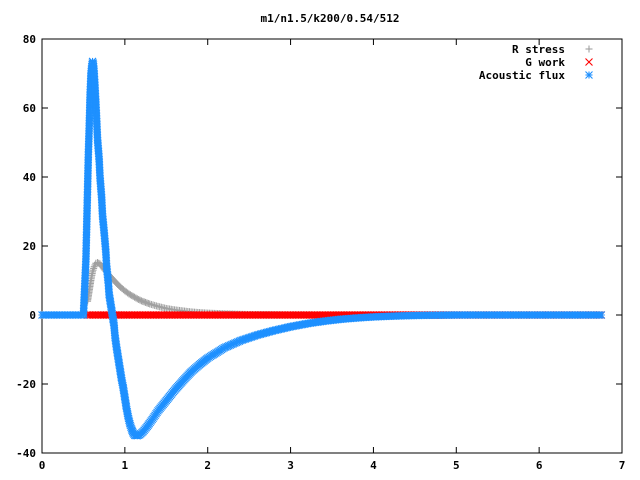 This screenshot has height=480, width=640. What do you see at coordinates (373, 465) in the screenshot?
I see `x-tick-label: 4` at bounding box center [373, 465].